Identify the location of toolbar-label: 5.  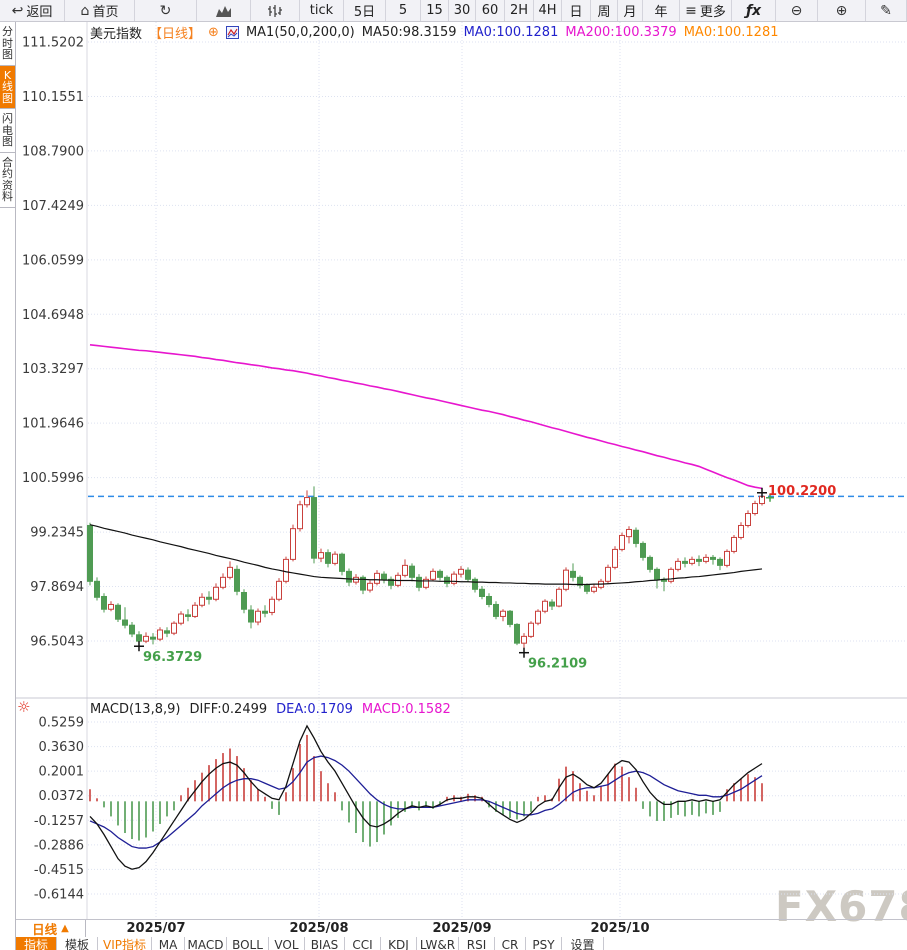
(403, 10).